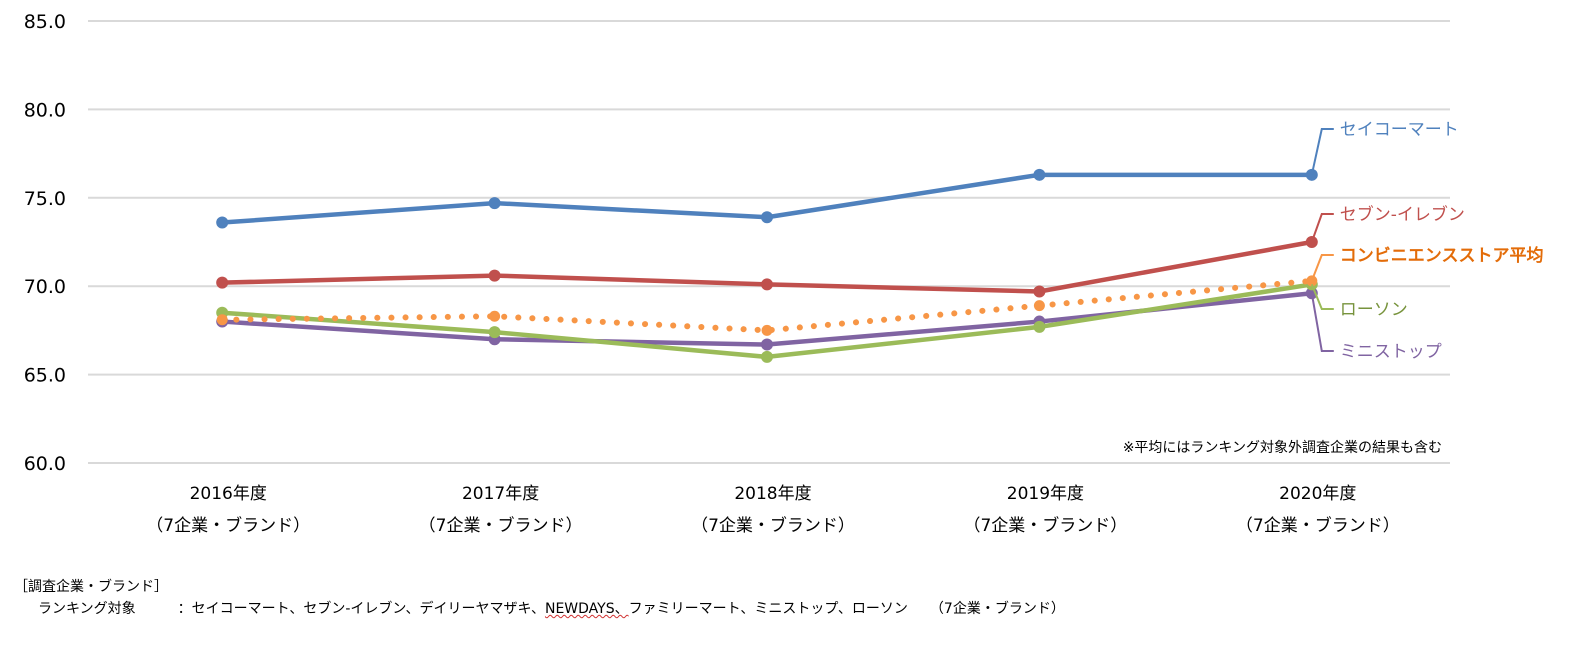  I want to click on x-tick-label: 2017年度, so click(500, 494).